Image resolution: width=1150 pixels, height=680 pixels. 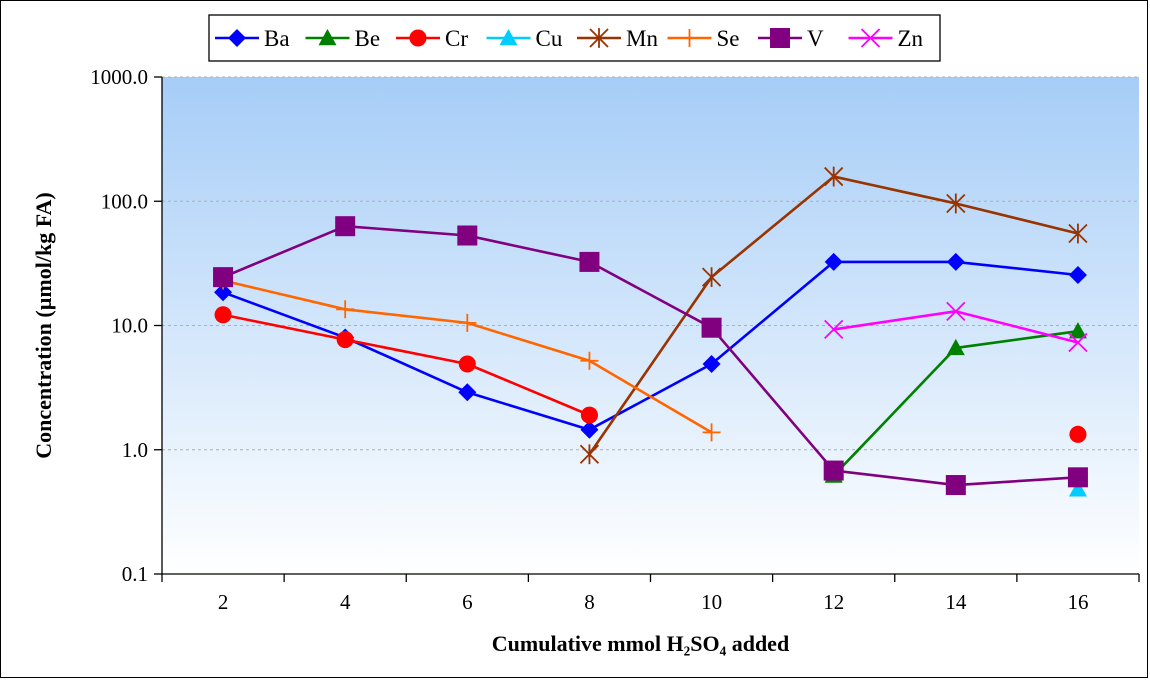 What do you see at coordinates (956, 327) in the screenshot?
I see `series-zn` at bounding box center [956, 327].